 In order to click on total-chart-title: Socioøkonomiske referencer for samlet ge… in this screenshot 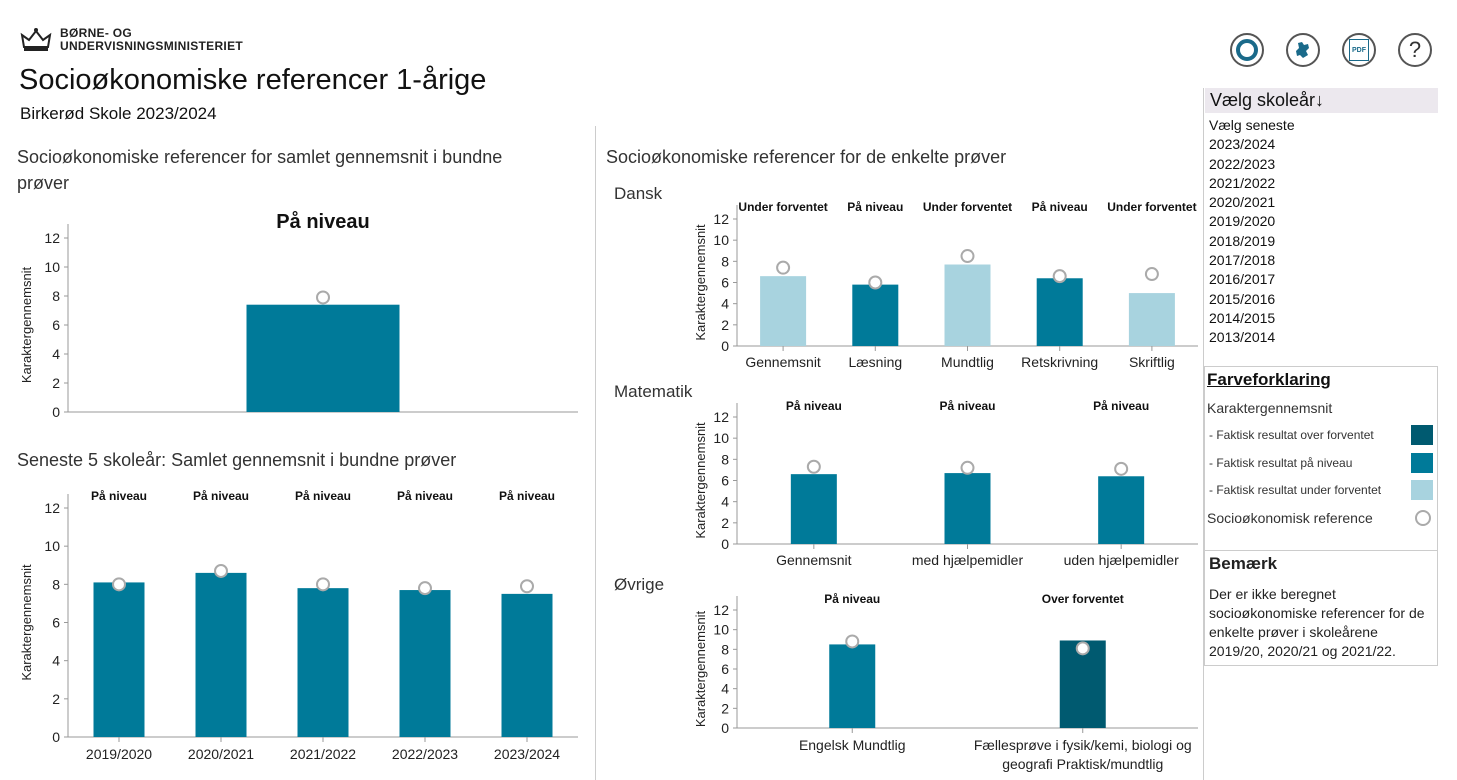, I will do `click(260, 170)`.